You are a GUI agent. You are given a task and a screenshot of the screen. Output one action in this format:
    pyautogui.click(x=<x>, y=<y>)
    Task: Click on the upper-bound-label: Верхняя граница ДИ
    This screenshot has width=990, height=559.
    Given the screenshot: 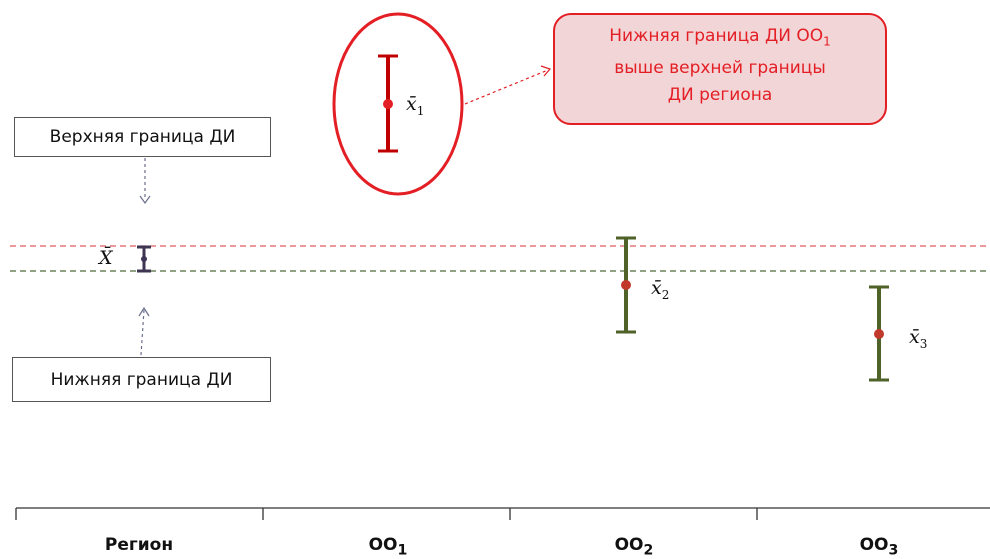 What is the action you would take?
    pyautogui.click(x=142, y=137)
    